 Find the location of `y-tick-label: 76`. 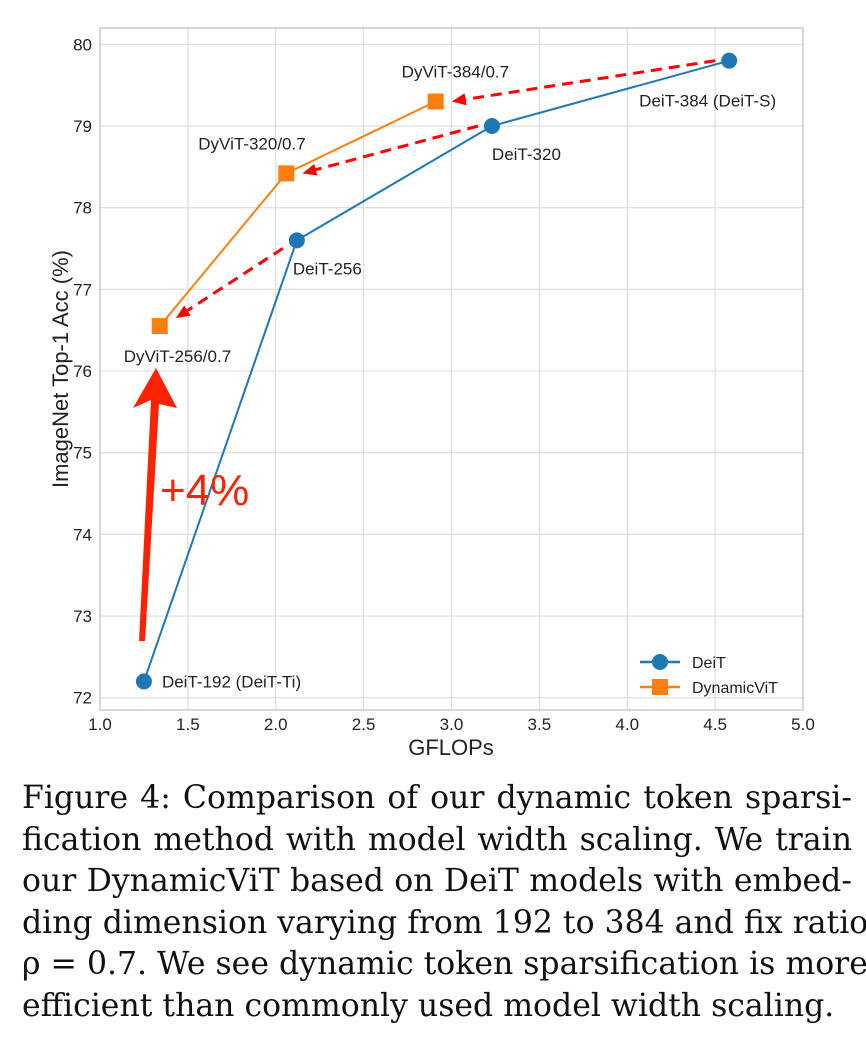

y-tick-label: 76 is located at coordinates (82, 371).